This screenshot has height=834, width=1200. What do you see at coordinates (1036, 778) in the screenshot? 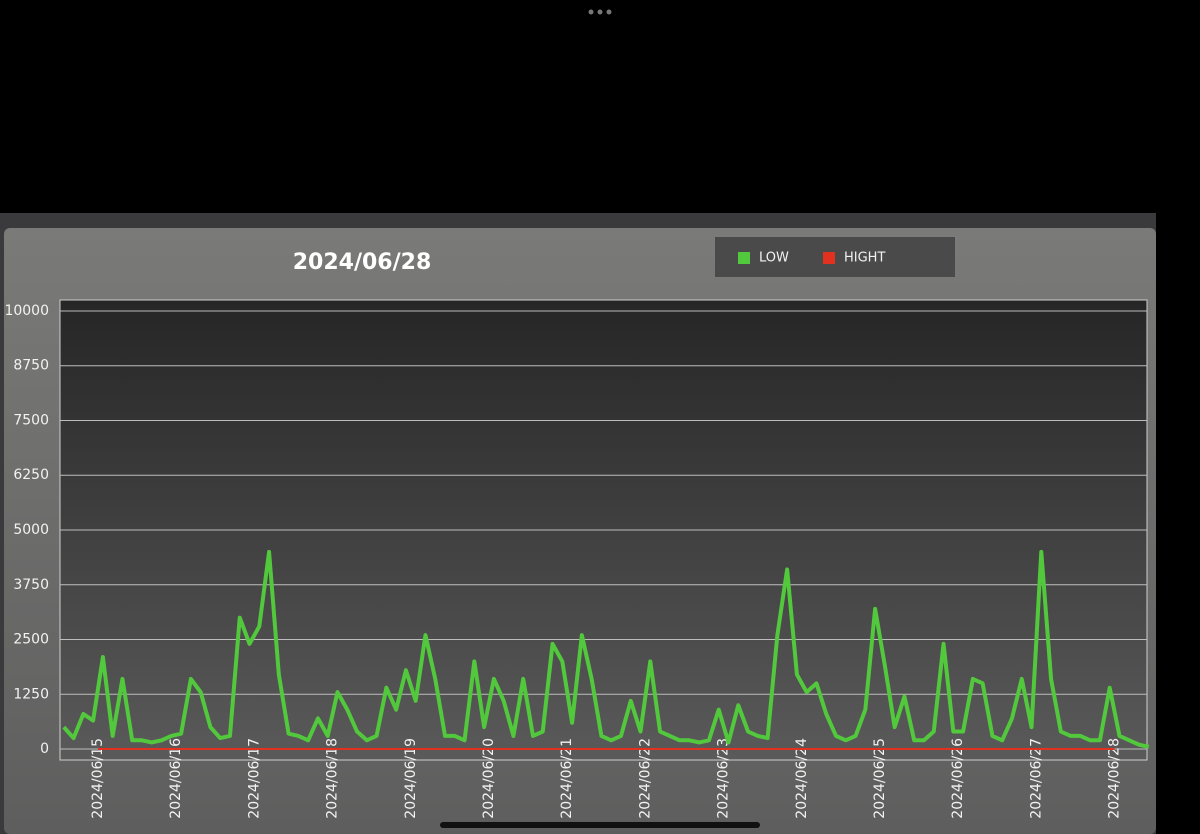
I see `x-tick-label: 2024/06/27` at bounding box center [1036, 778].